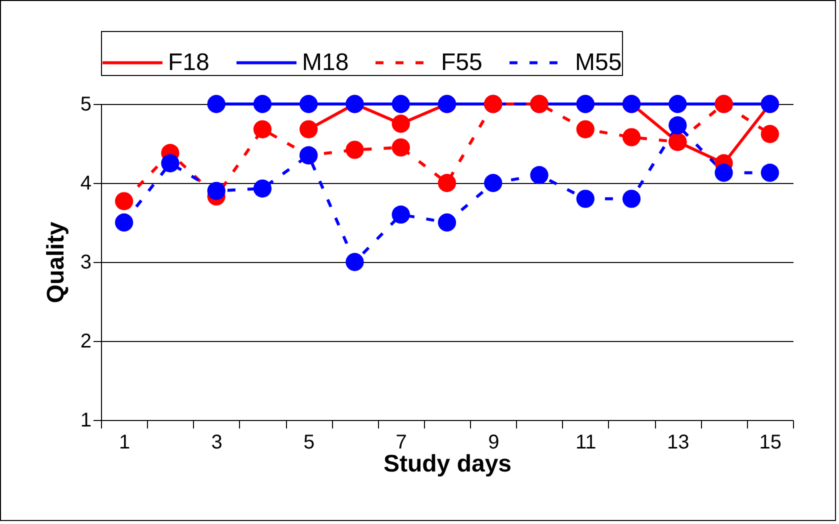  I want to click on legend-label: M55, so click(598, 62).